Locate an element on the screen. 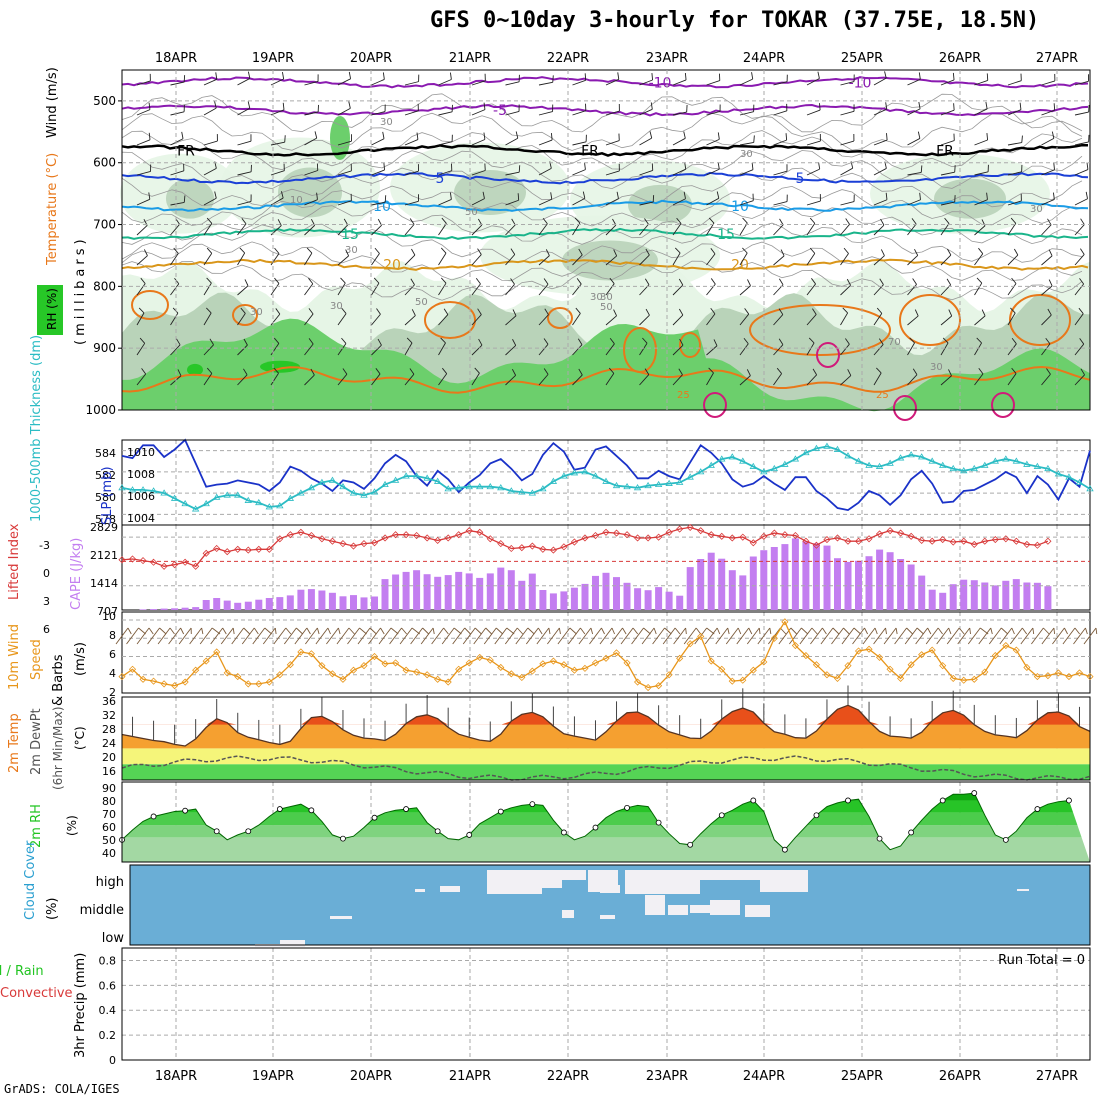  isotherm-label-1-0: -5 is located at coordinates (500, 111).